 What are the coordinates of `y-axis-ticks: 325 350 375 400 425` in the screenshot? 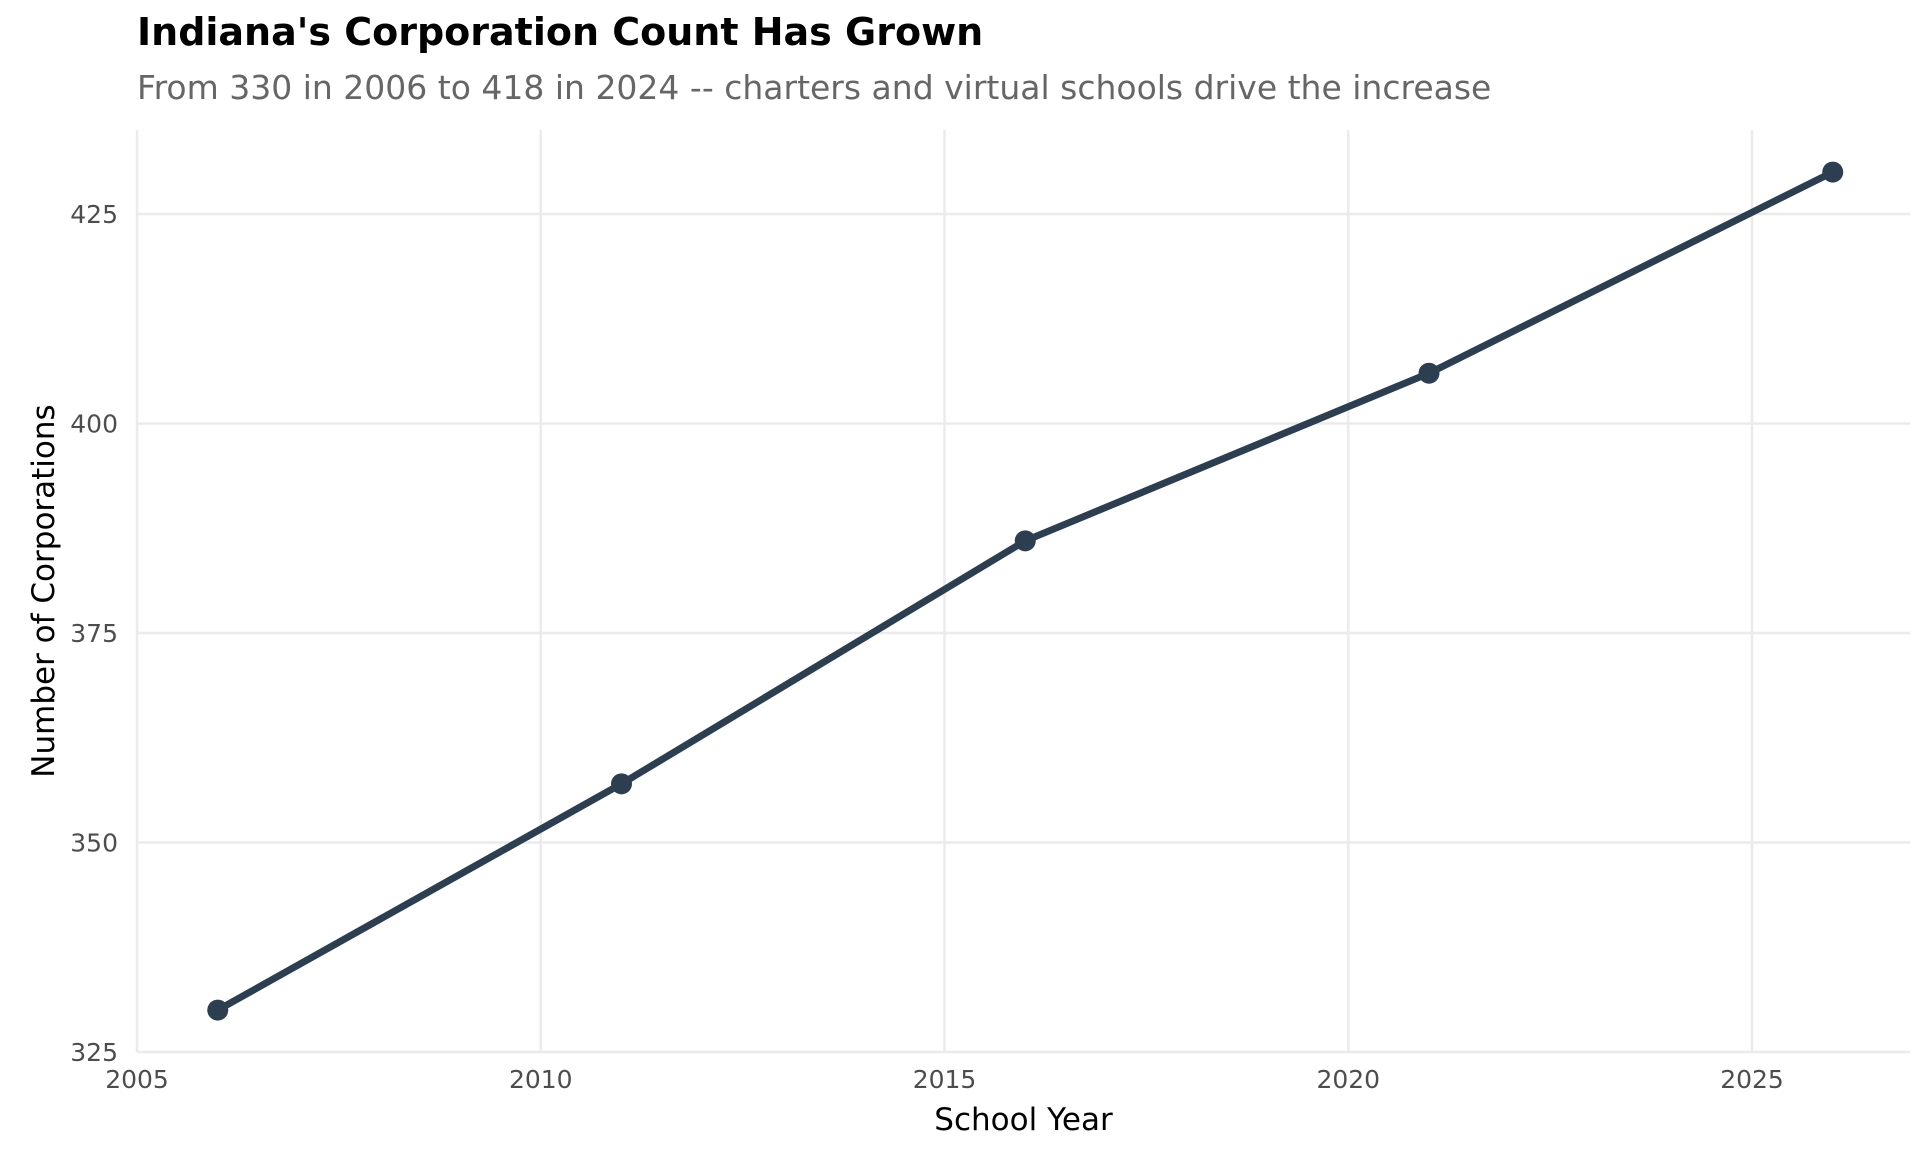 It's located at (94, 633).